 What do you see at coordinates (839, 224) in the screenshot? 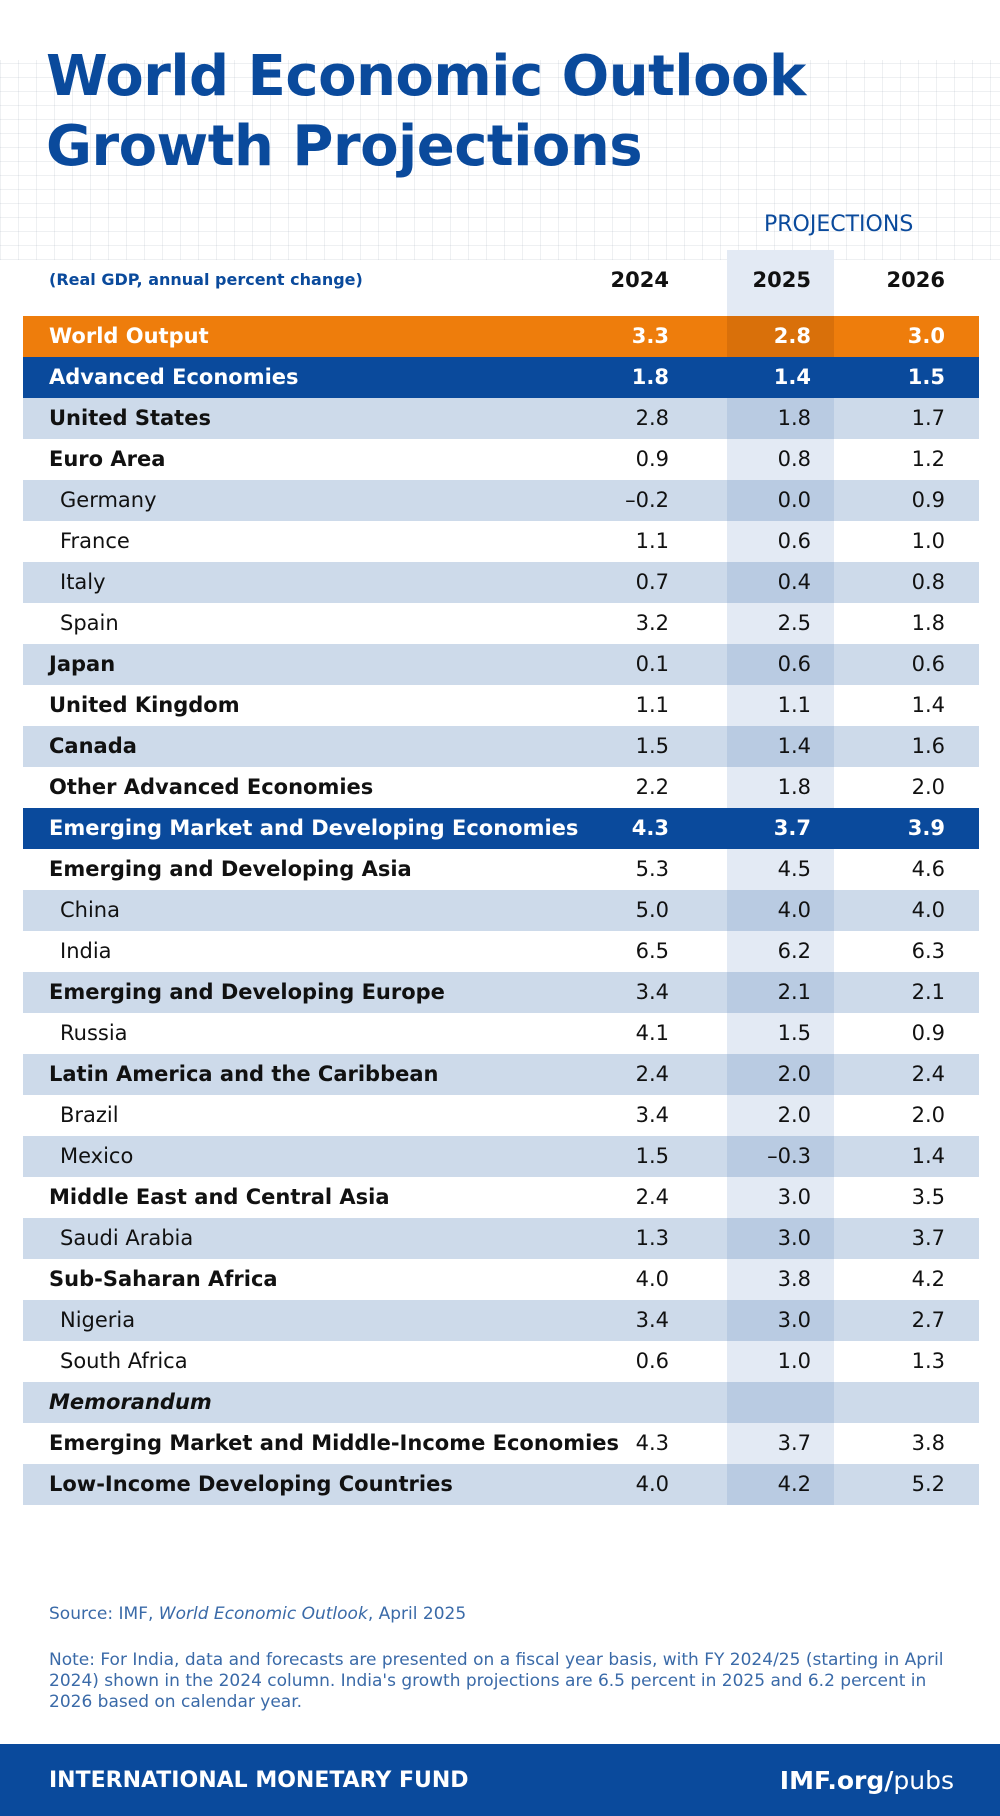
I see `projections-label: PROJECTIONS` at bounding box center [839, 224].